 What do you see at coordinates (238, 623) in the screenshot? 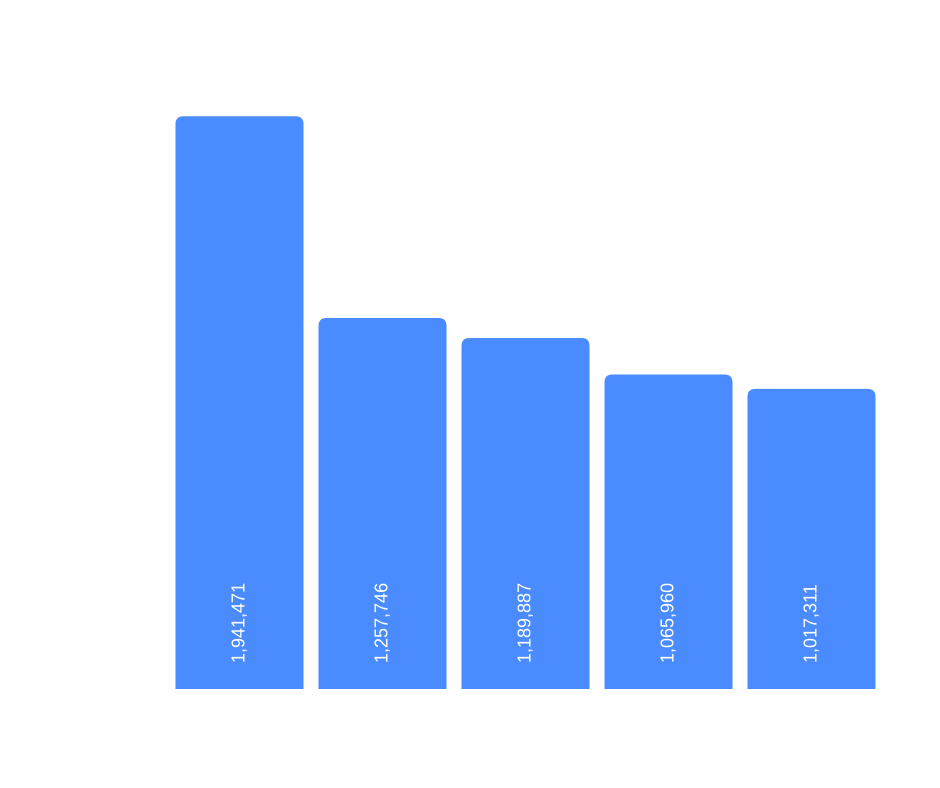
I see `value-label: 1,941,471` at bounding box center [238, 623].